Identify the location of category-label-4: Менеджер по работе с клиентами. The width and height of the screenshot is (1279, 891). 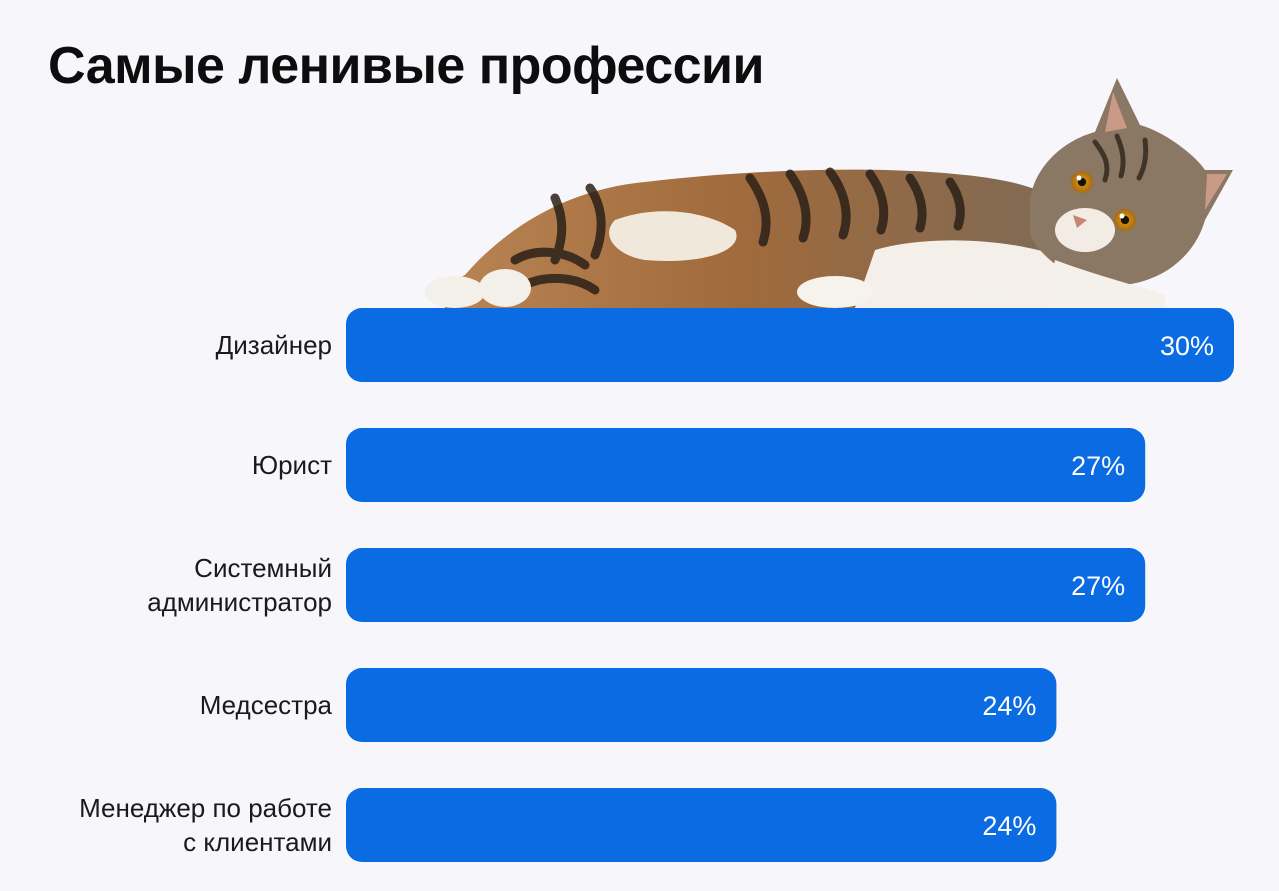
(205, 825).